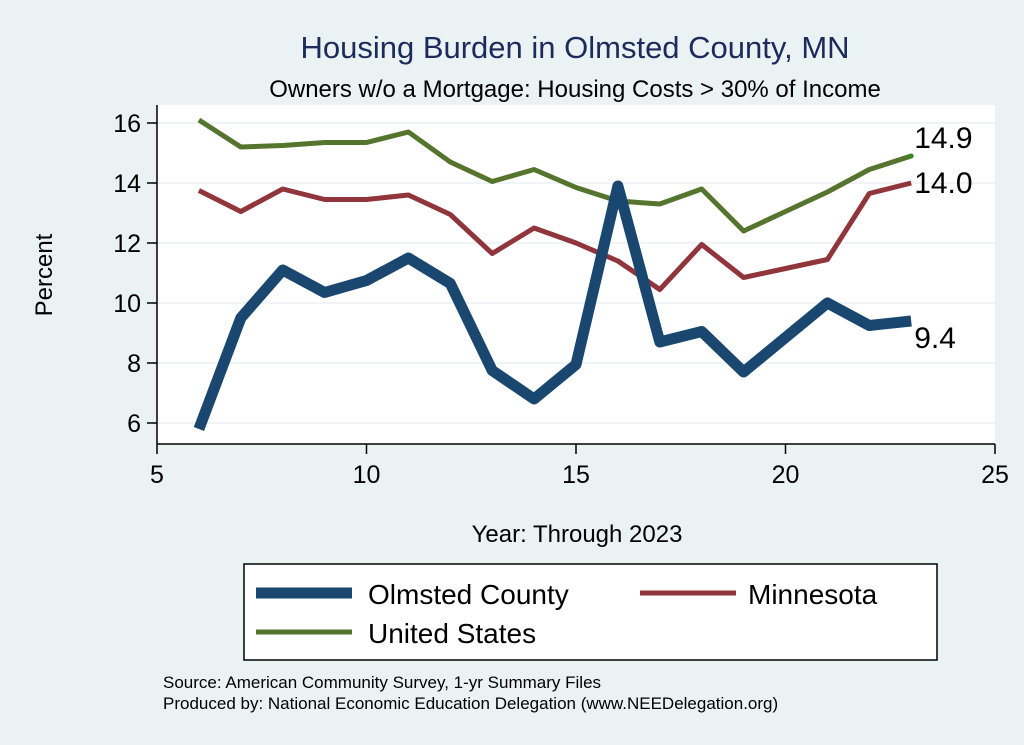 The height and width of the screenshot is (745, 1024). Describe the element at coordinates (567, 614) in the screenshot. I see `legend-entries: Olmsted County Minnesota United States` at that location.